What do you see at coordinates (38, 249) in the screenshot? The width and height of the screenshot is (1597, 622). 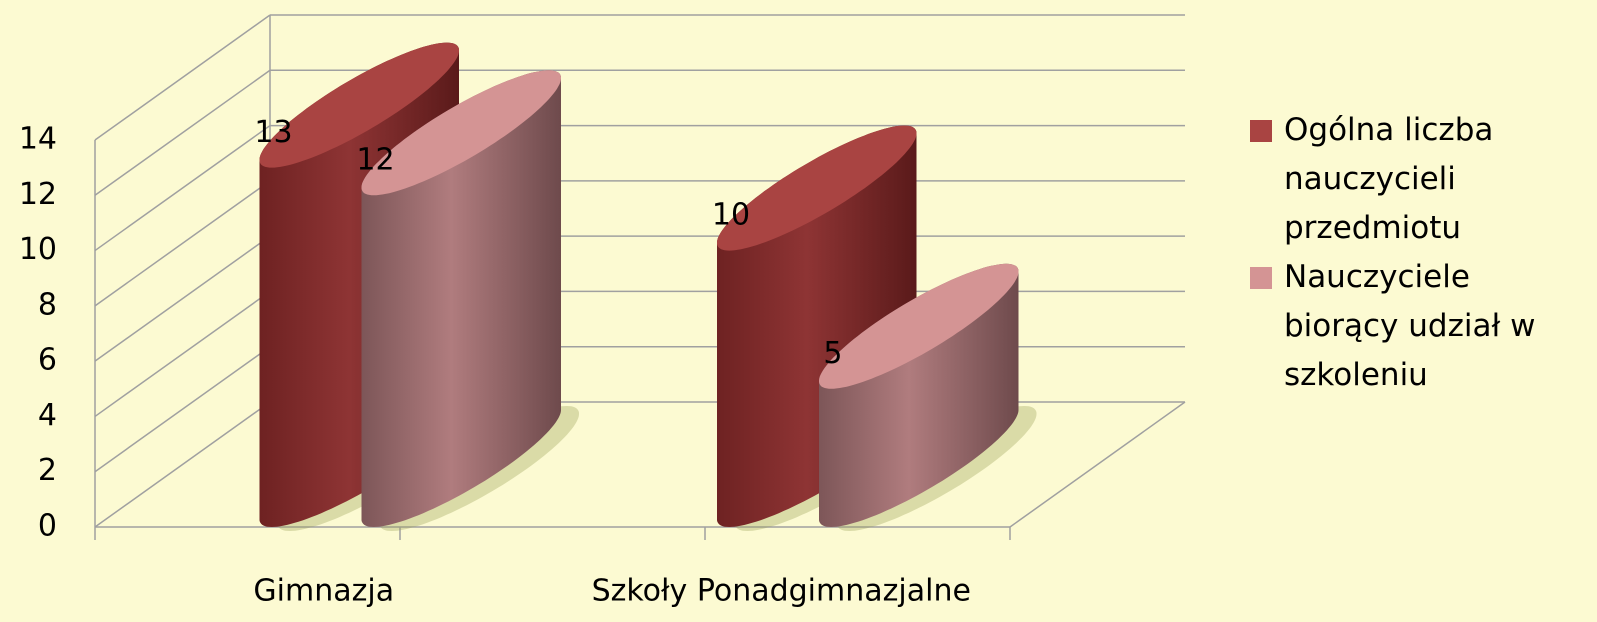 I see `y-tick-label: 10` at bounding box center [38, 249].